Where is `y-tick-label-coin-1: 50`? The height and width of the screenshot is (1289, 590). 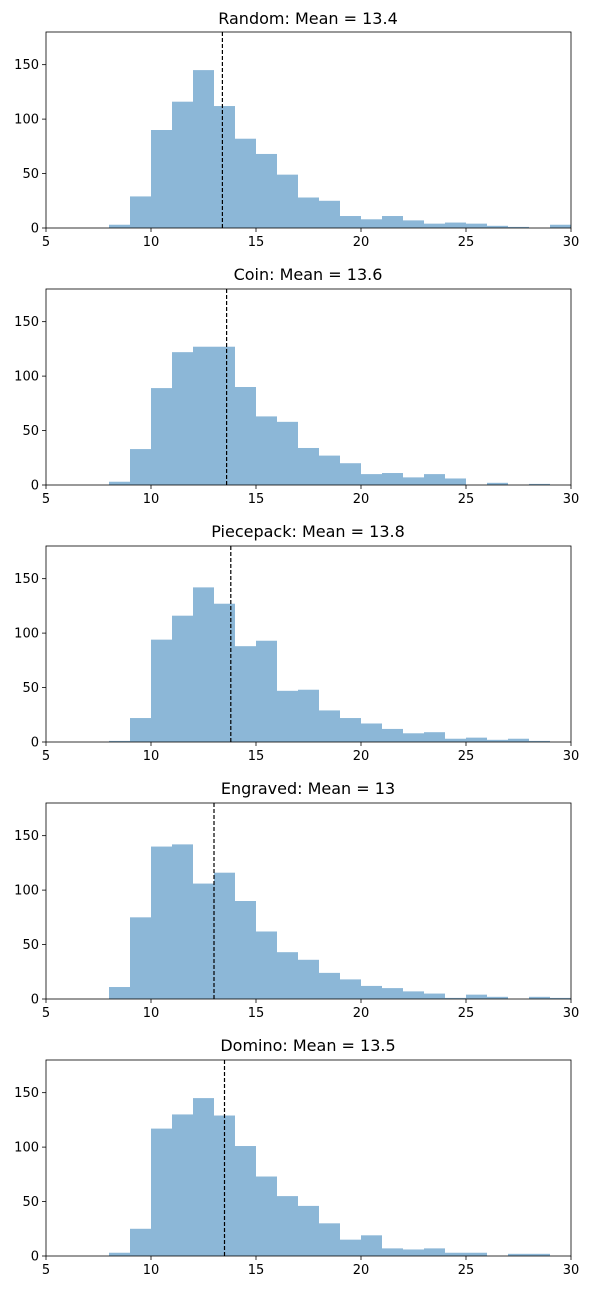 y-tick-label-coin-1: 50 is located at coordinates (30, 431).